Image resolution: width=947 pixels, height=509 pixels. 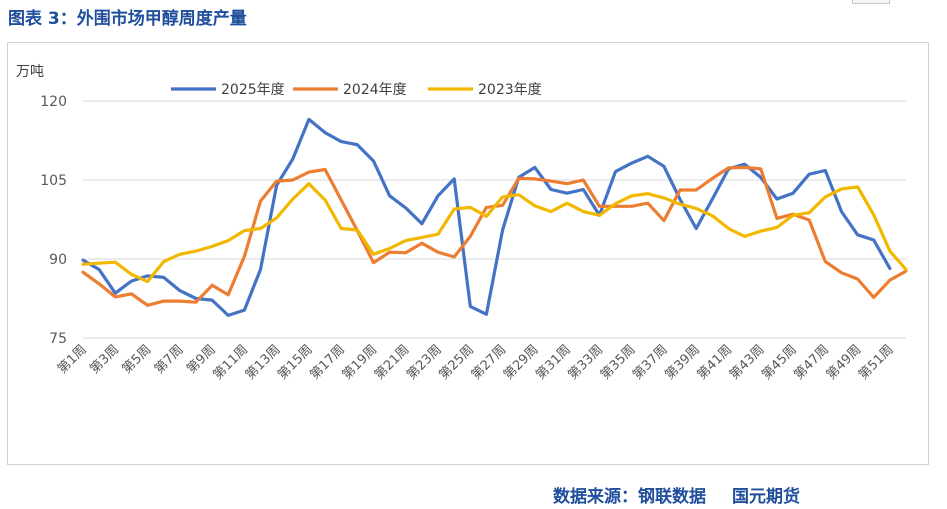 I want to click on x-tick-label: 第29周, so click(x=521, y=362).